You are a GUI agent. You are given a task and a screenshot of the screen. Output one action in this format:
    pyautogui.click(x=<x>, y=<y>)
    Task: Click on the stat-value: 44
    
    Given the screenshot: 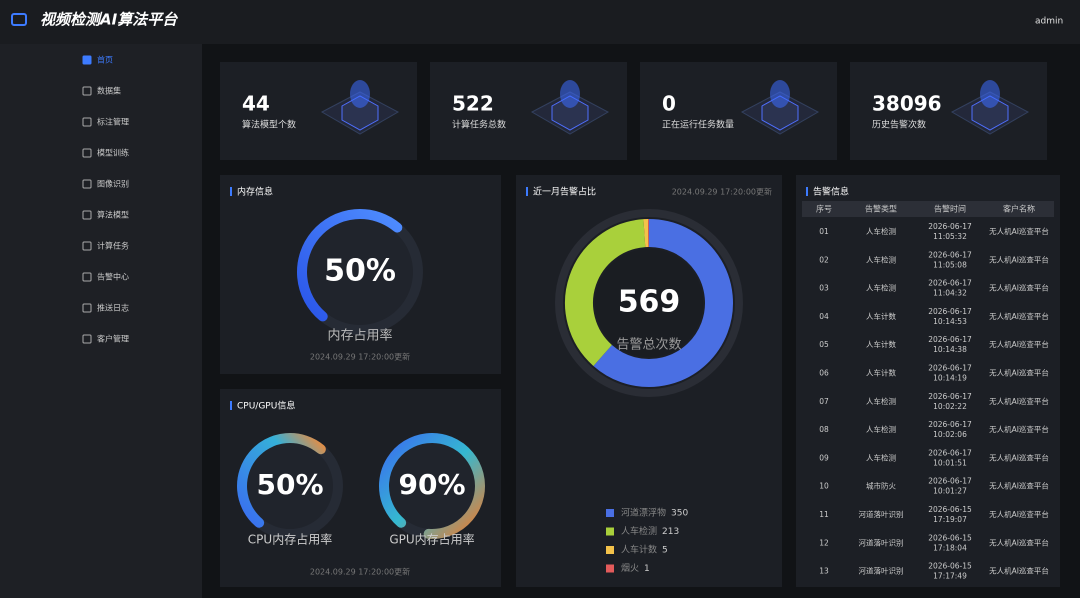 What is the action you would take?
    pyautogui.click(x=256, y=104)
    